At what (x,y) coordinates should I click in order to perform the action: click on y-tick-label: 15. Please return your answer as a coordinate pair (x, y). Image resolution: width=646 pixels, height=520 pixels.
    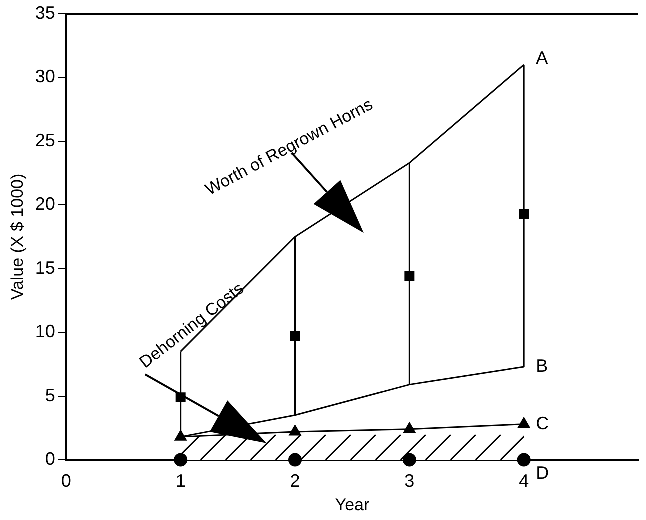
    Looking at the image, I should click on (45, 268).